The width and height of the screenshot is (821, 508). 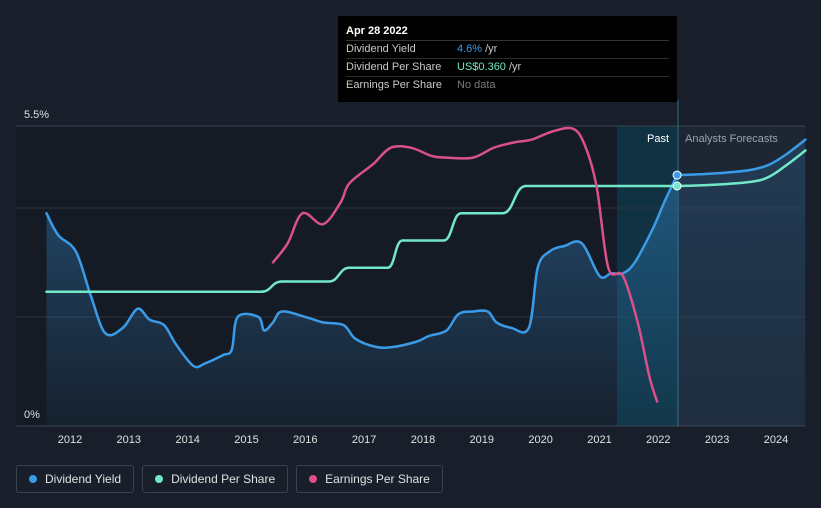 What do you see at coordinates (599, 440) in the screenshot?
I see `x-tick-label: 2021` at bounding box center [599, 440].